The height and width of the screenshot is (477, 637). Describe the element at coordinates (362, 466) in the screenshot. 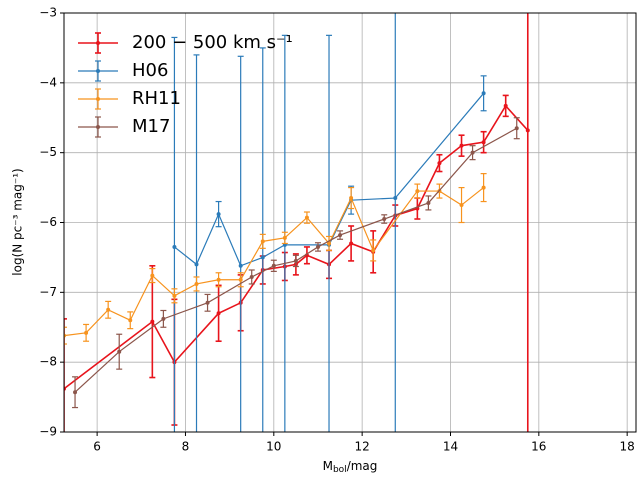

I see `x-label-rest: /mag` at that location.